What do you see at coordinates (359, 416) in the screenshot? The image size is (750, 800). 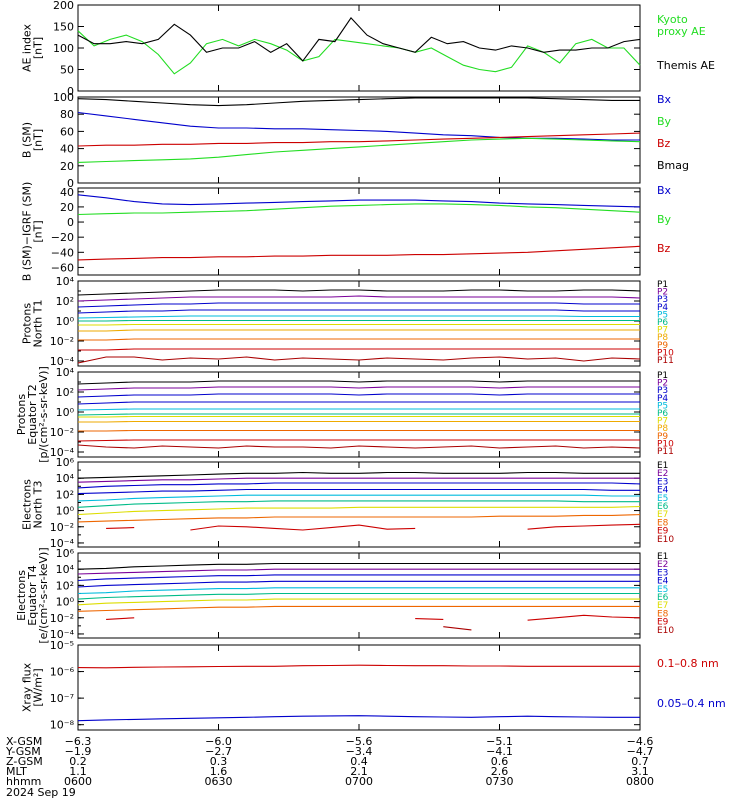 I see `series-line-p7` at bounding box center [359, 416].